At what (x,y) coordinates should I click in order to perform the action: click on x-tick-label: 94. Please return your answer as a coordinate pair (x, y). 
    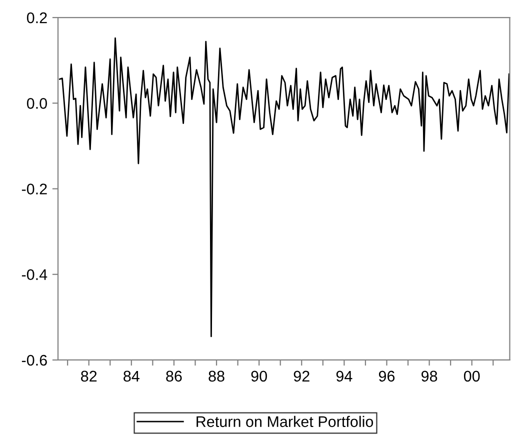
    Looking at the image, I should click on (344, 376).